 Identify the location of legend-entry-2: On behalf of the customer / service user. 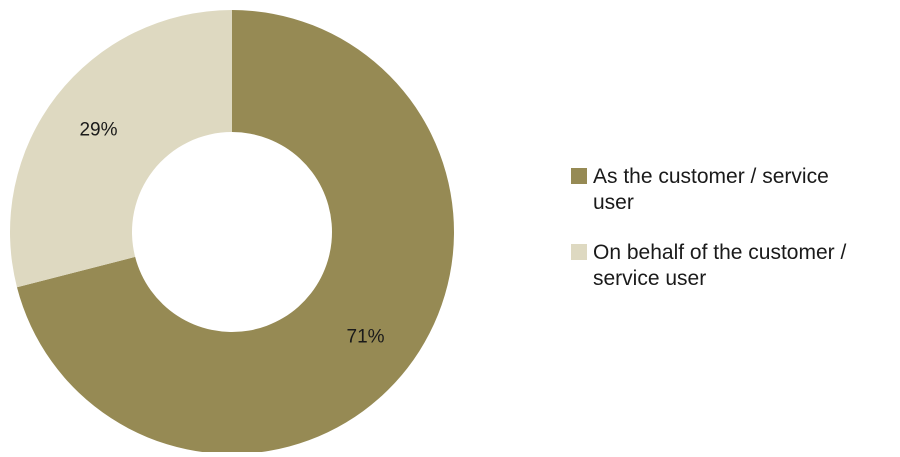
(708, 265).